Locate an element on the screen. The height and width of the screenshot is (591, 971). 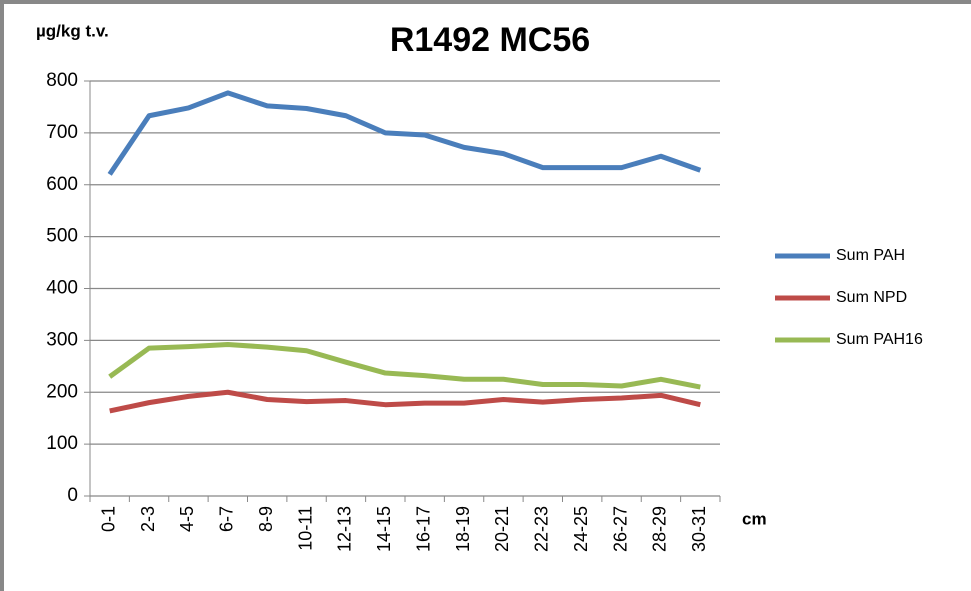
x-tick-label: 8-9 is located at coordinates (266, 519).